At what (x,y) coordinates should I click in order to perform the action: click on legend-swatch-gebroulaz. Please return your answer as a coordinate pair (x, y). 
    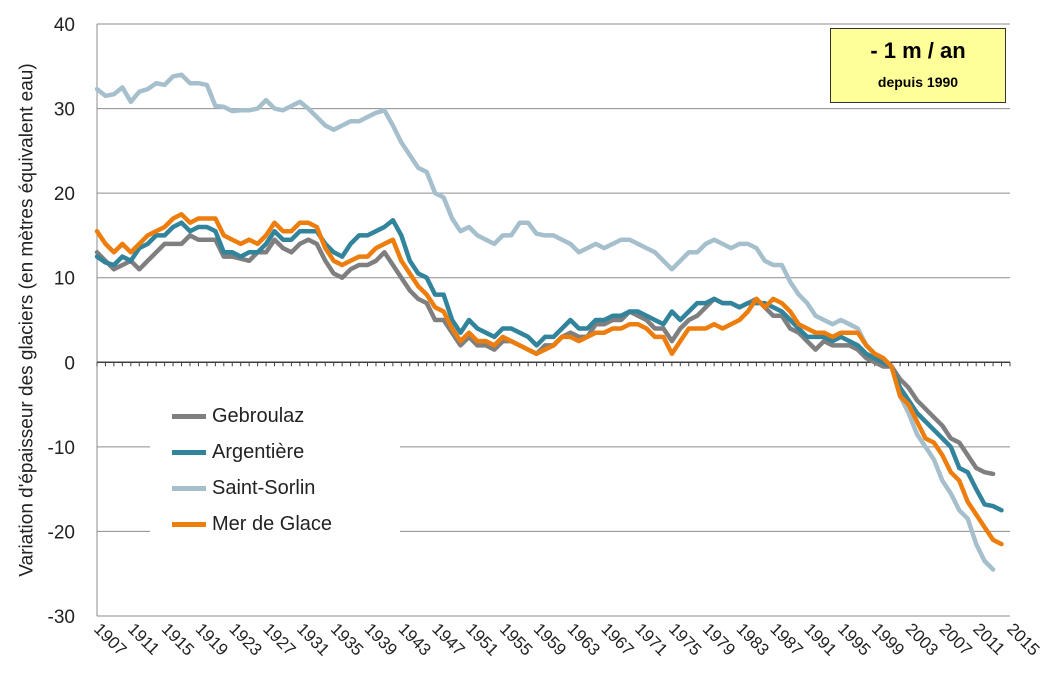
    Looking at the image, I should click on (189, 416).